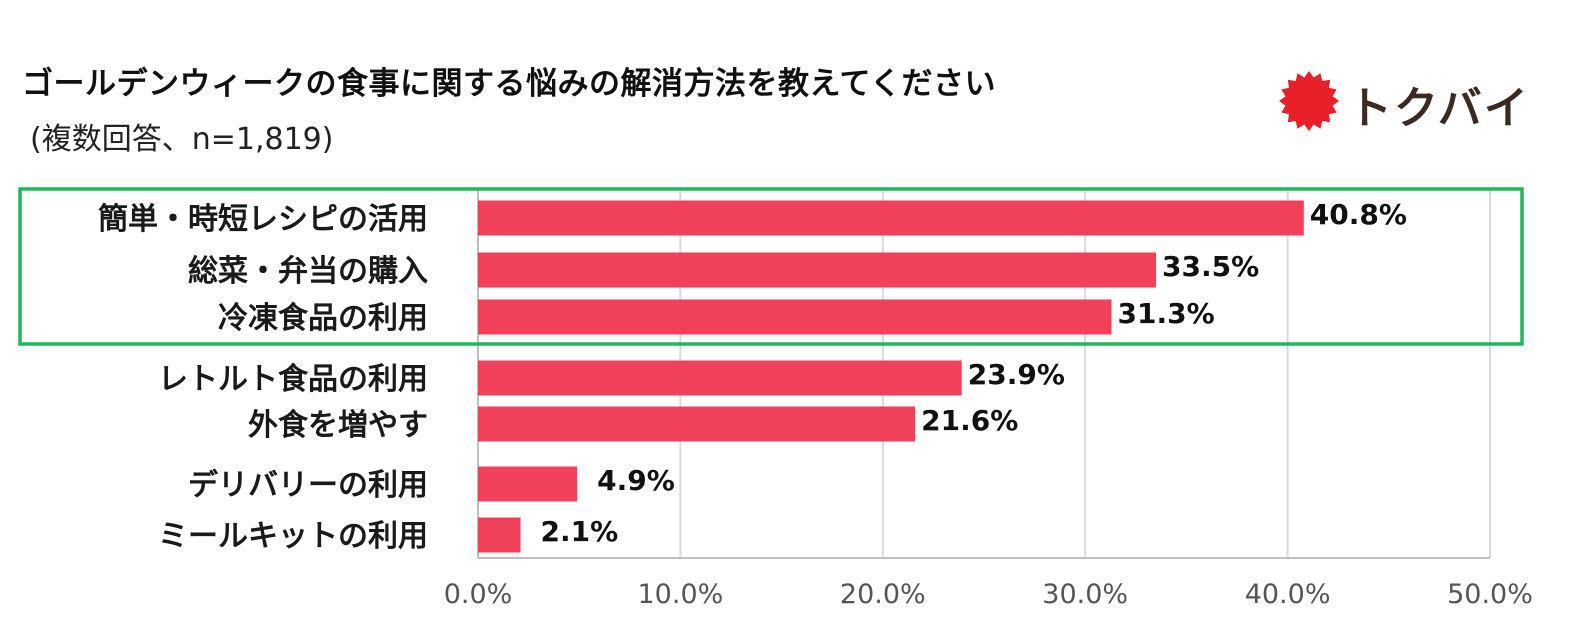 This screenshot has width=1587, height=625. I want to click on value-label: 40.8%, so click(1358, 214).